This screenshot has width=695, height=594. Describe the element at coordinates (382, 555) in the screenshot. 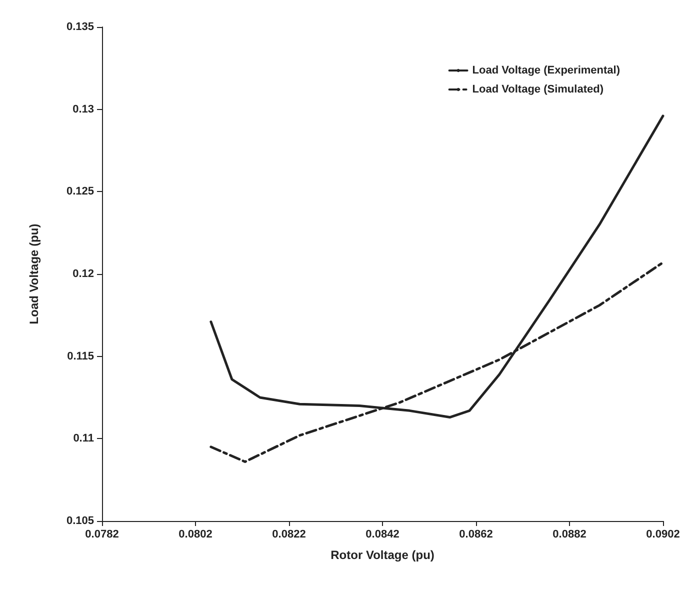

I see `x-axis-title: Rotor Voltage (pu)` at that location.